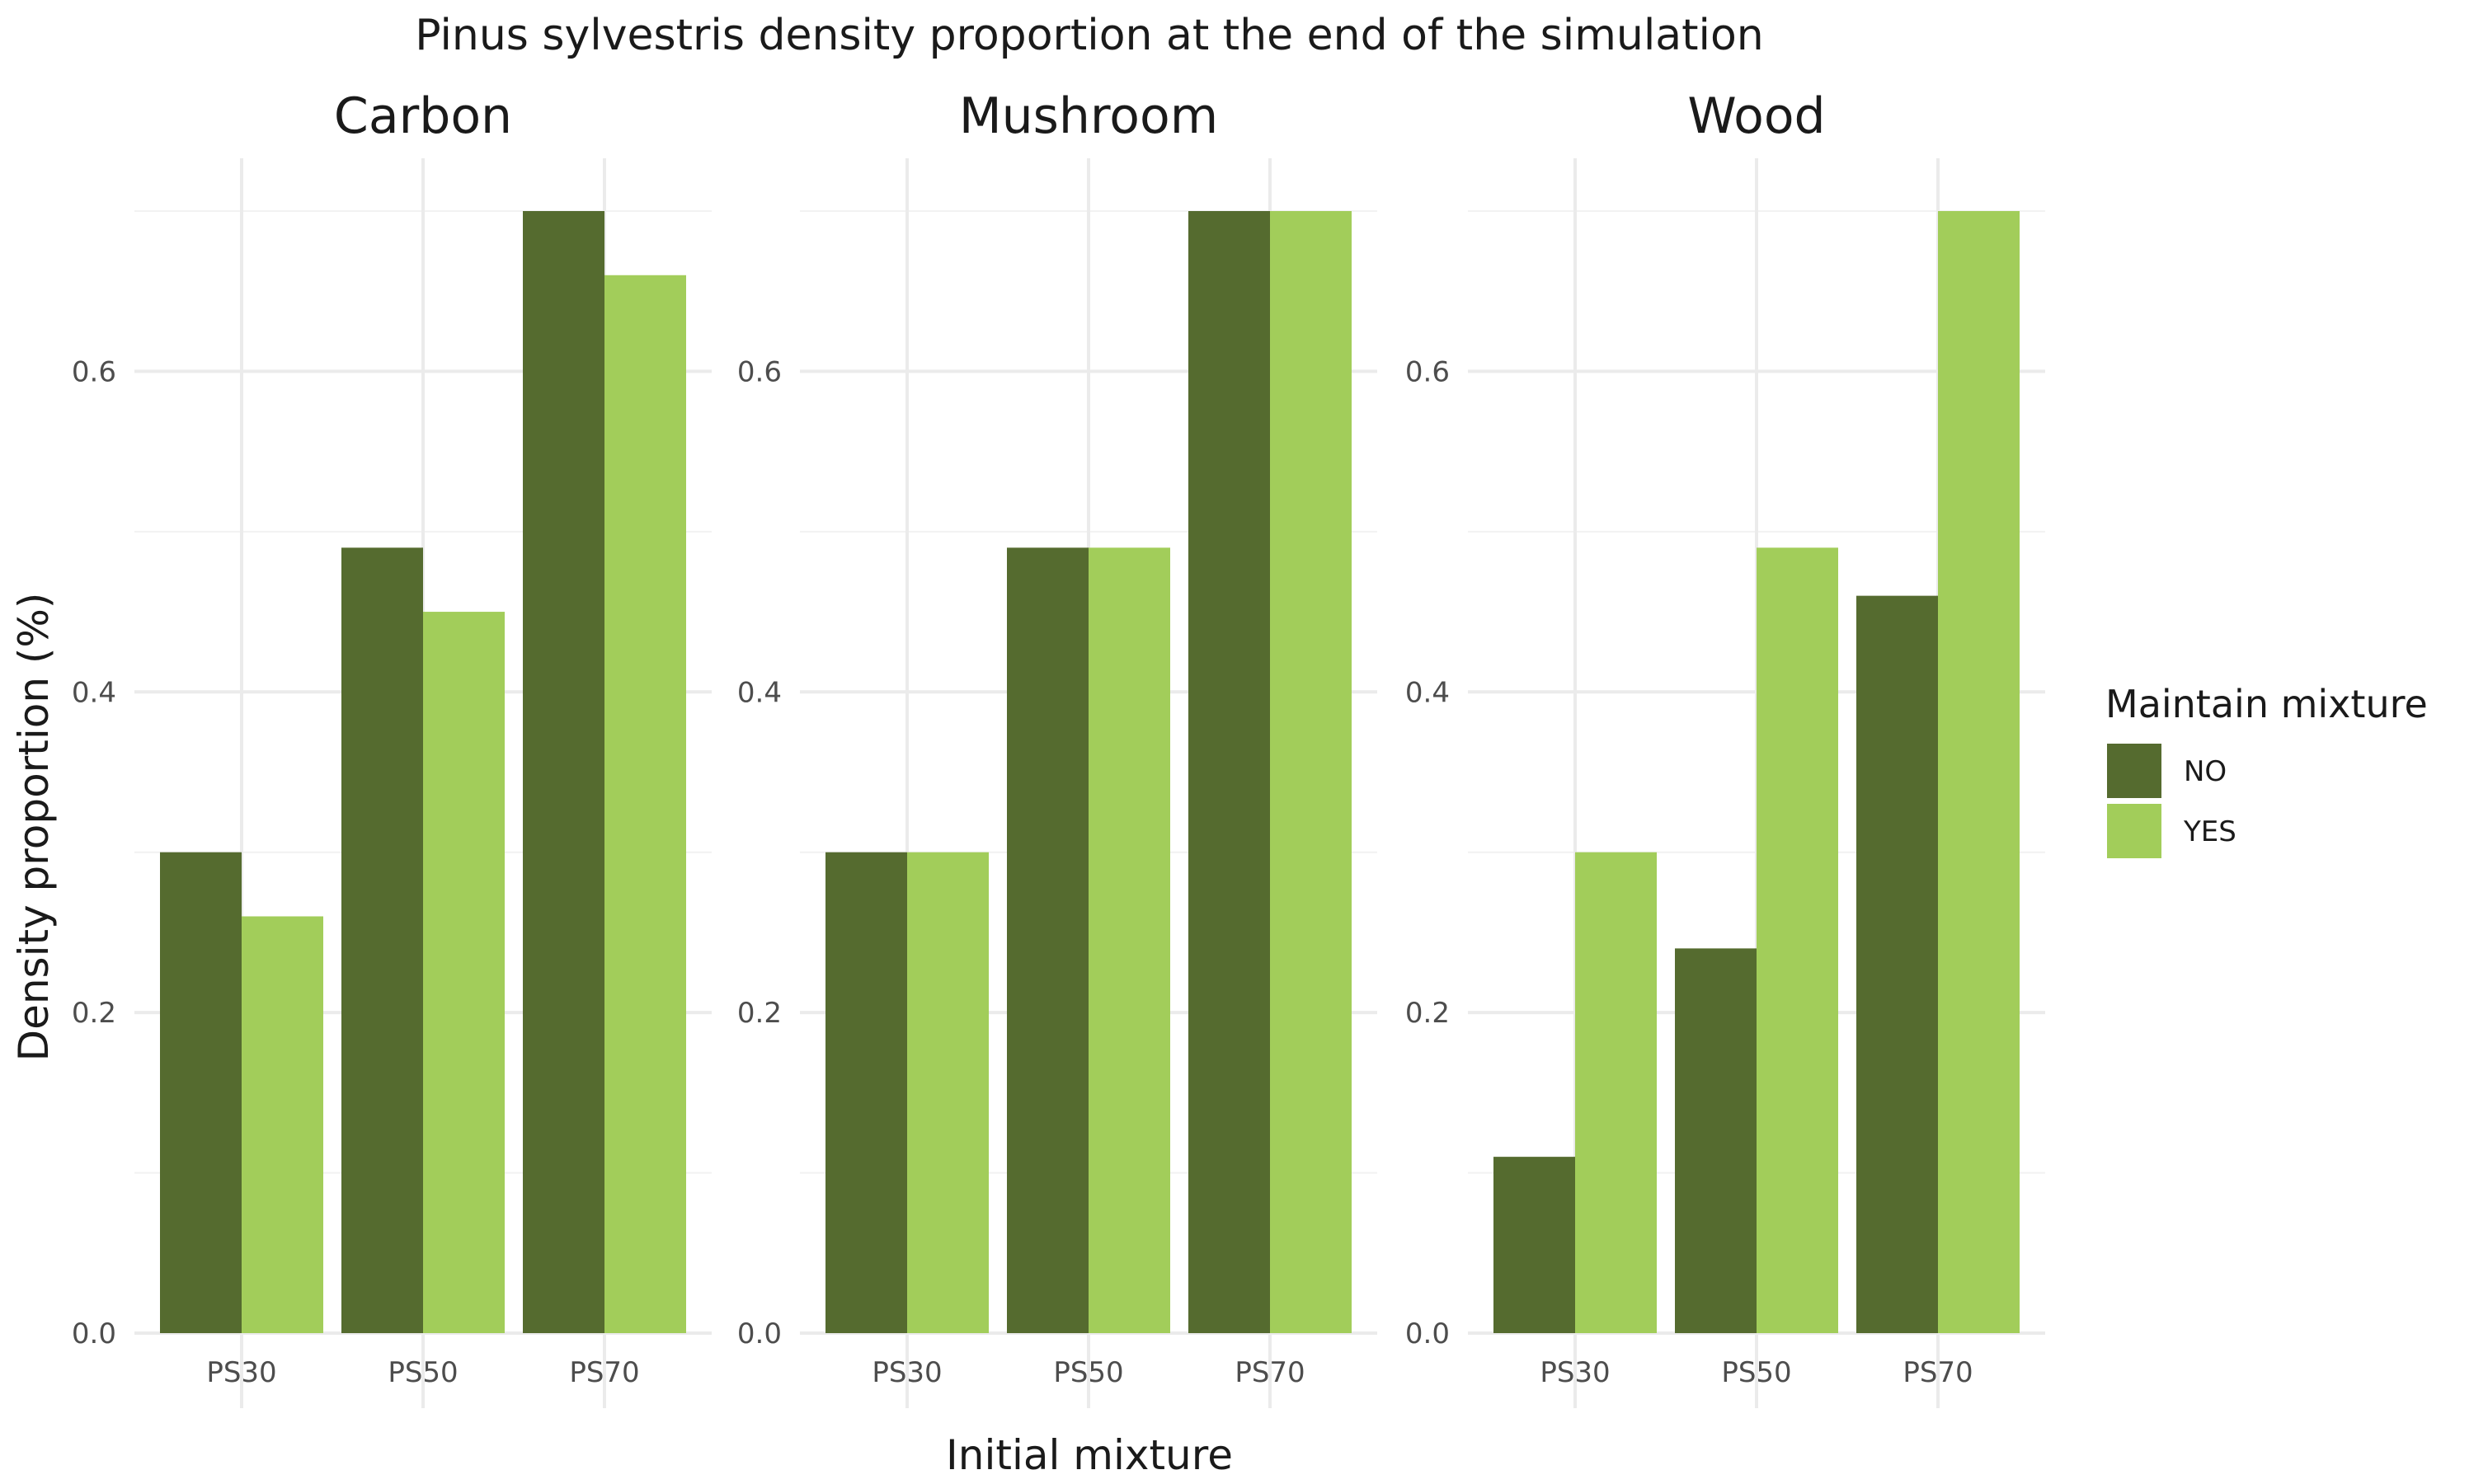  What do you see at coordinates (1089, 1455) in the screenshot?
I see `x-axis-title: Initial mixture` at bounding box center [1089, 1455].